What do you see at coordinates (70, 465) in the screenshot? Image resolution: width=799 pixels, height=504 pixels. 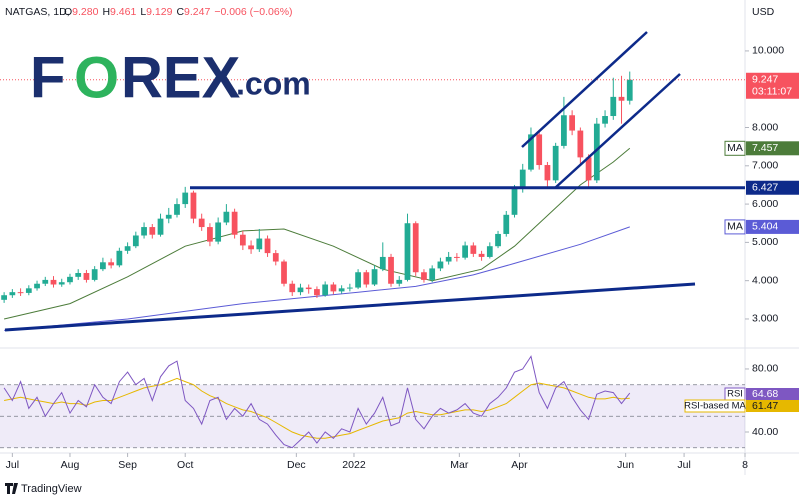 I see `x-tick-label: Aug` at bounding box center [70, 465].